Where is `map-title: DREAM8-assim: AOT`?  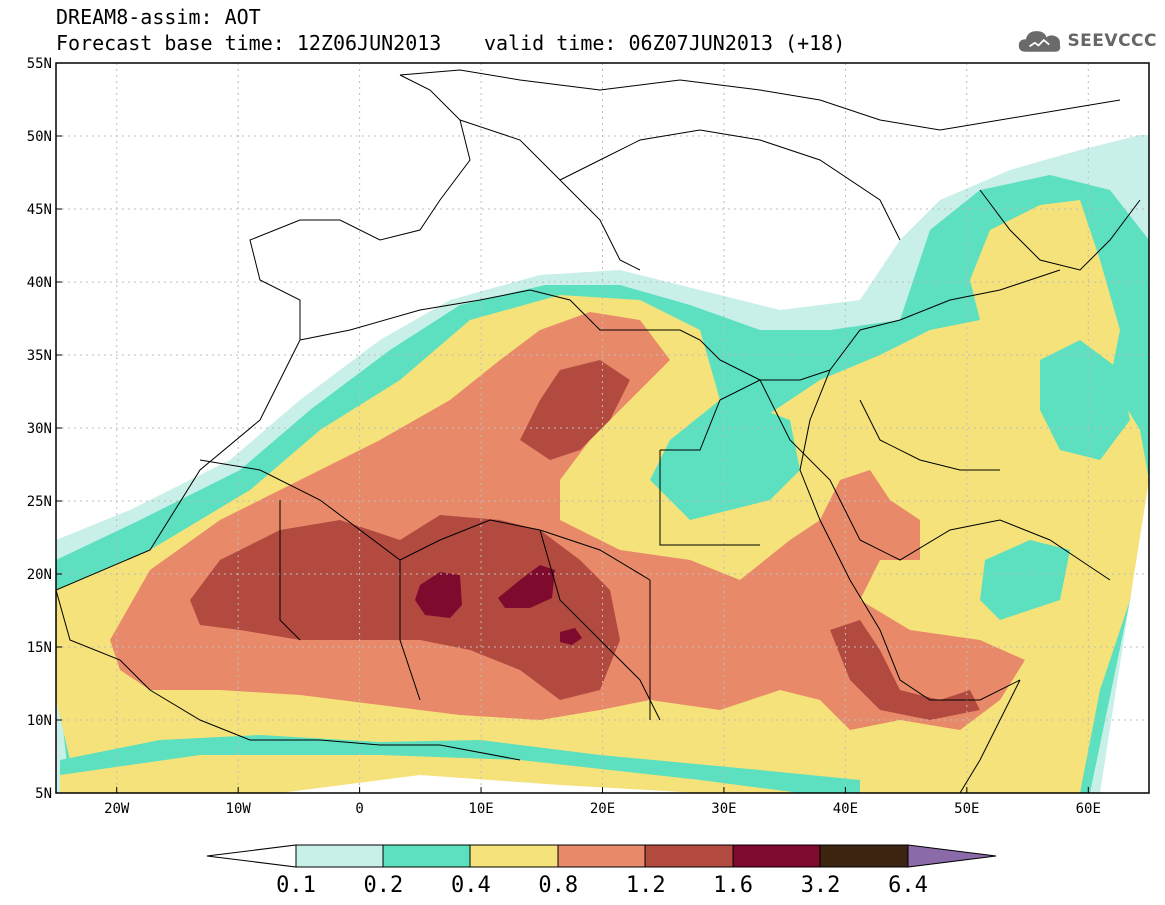 map-title: DREAM8-assim: AOT is located at coordinates (158, 17).